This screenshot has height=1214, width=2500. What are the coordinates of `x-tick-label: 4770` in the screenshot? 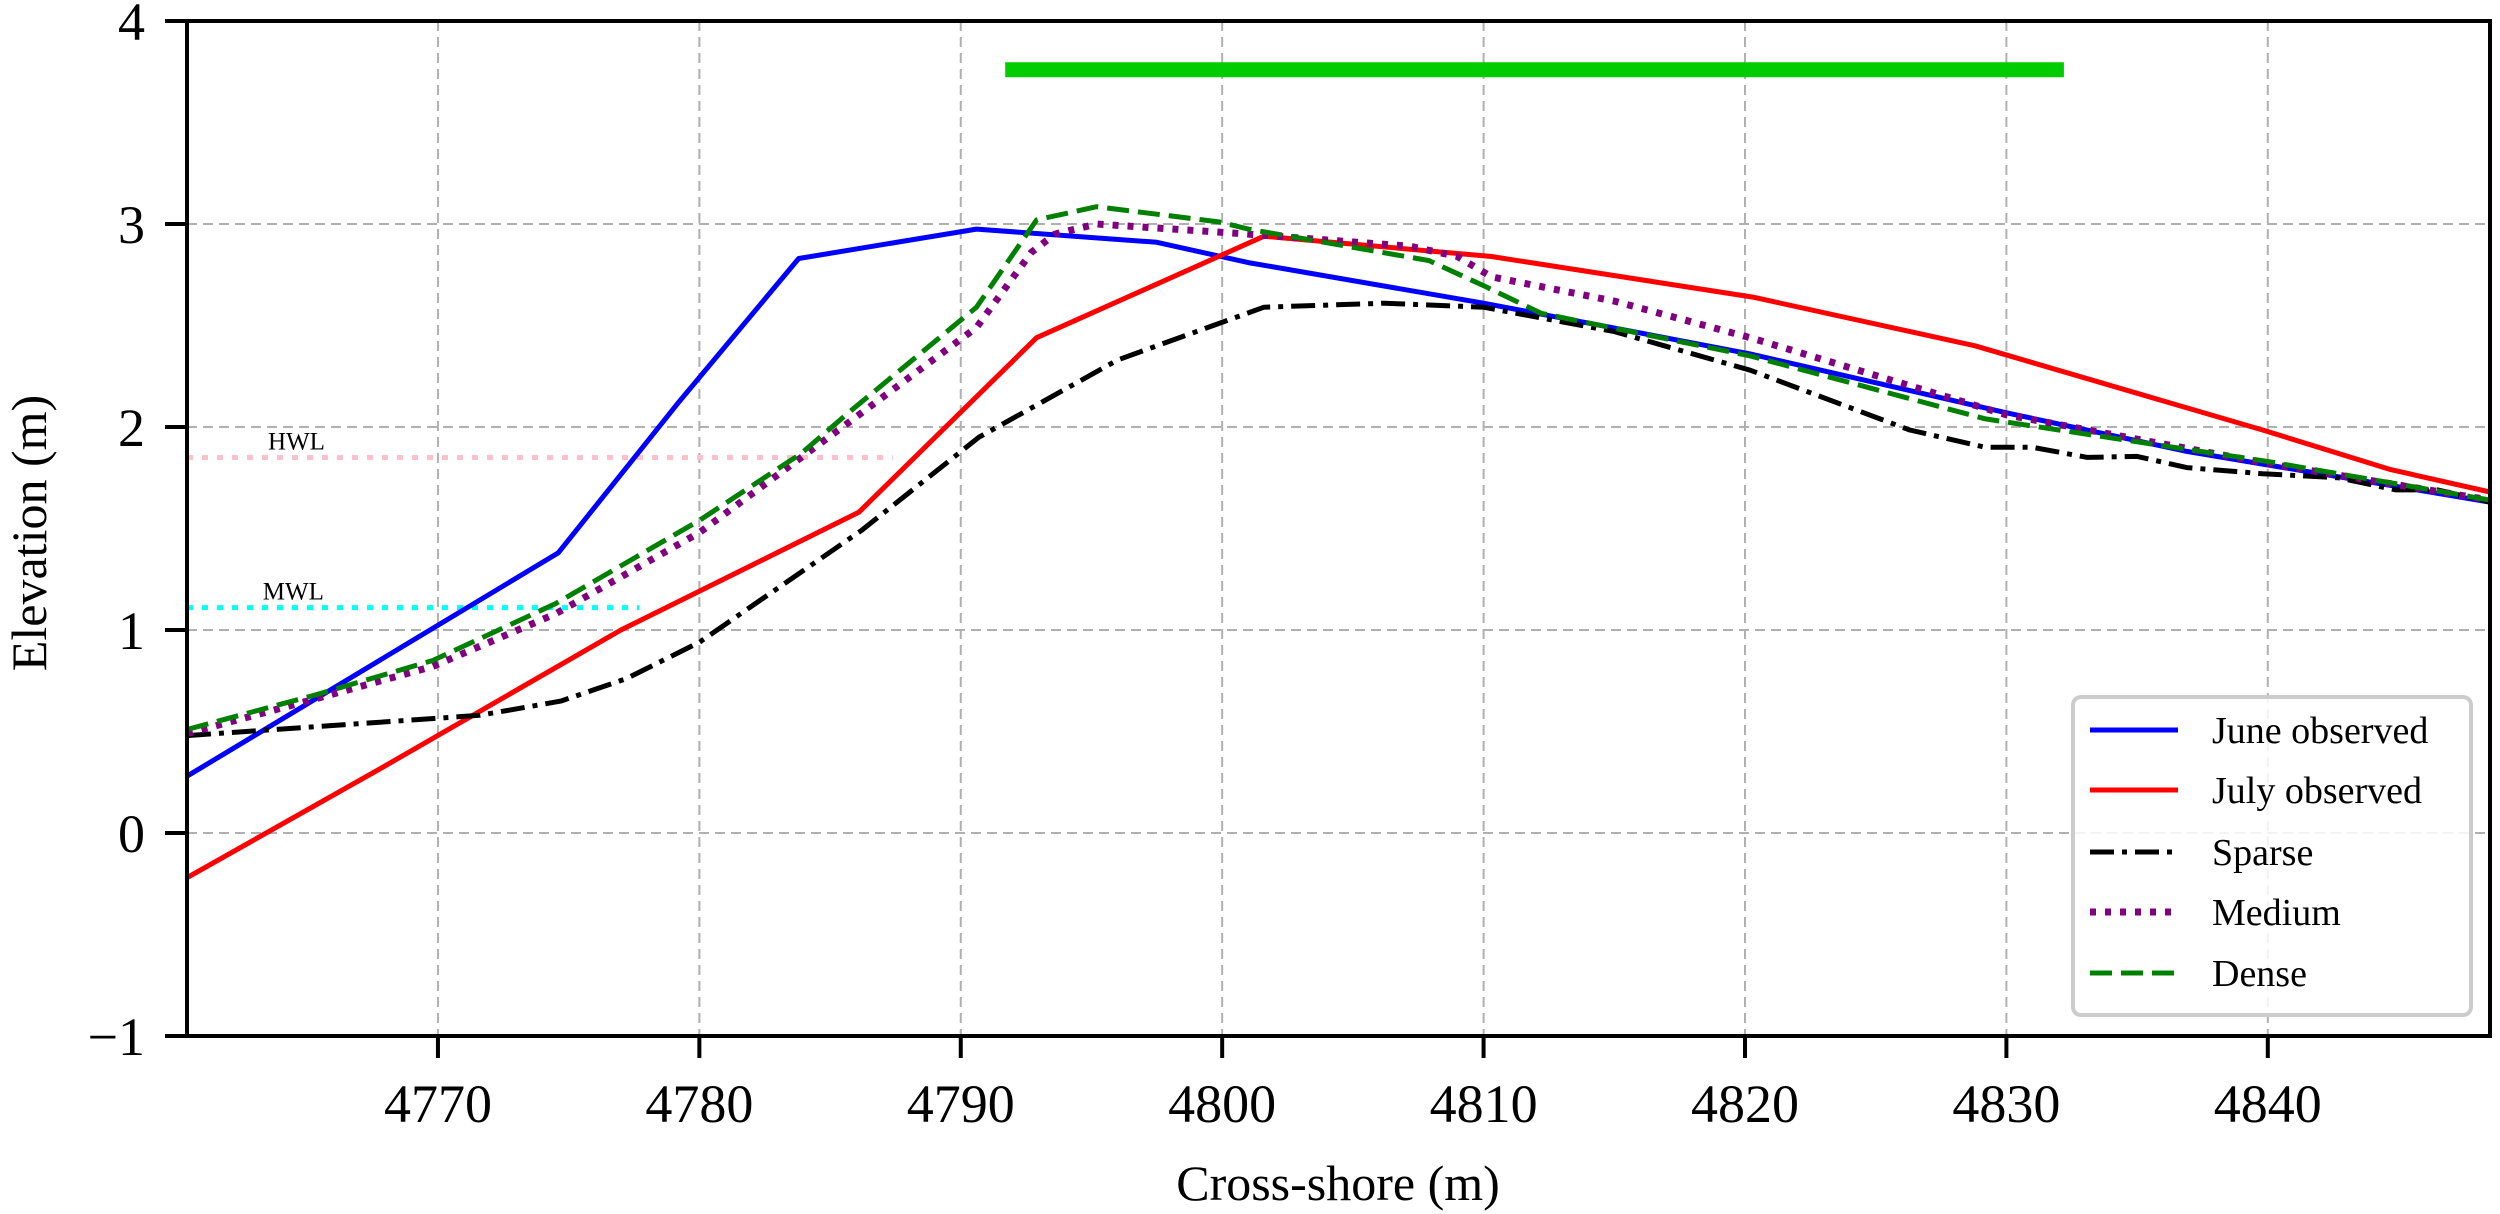 It's located at (438, 1104).